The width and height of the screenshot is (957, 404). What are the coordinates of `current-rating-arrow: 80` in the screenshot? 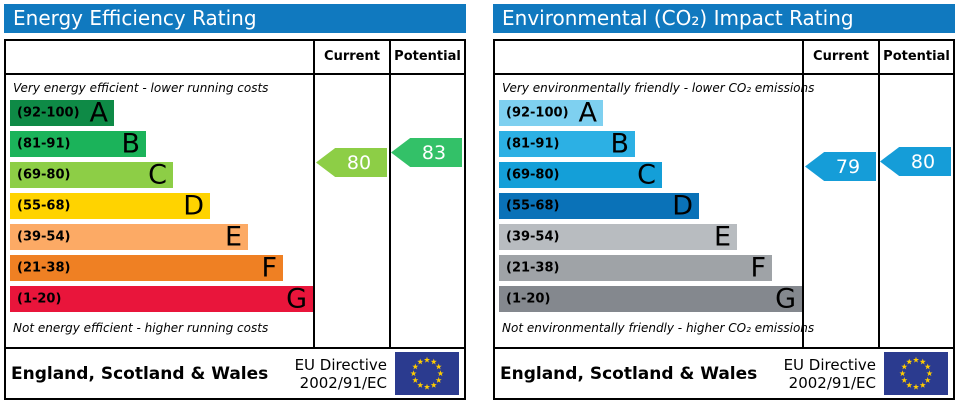 It's located at (351, 162).